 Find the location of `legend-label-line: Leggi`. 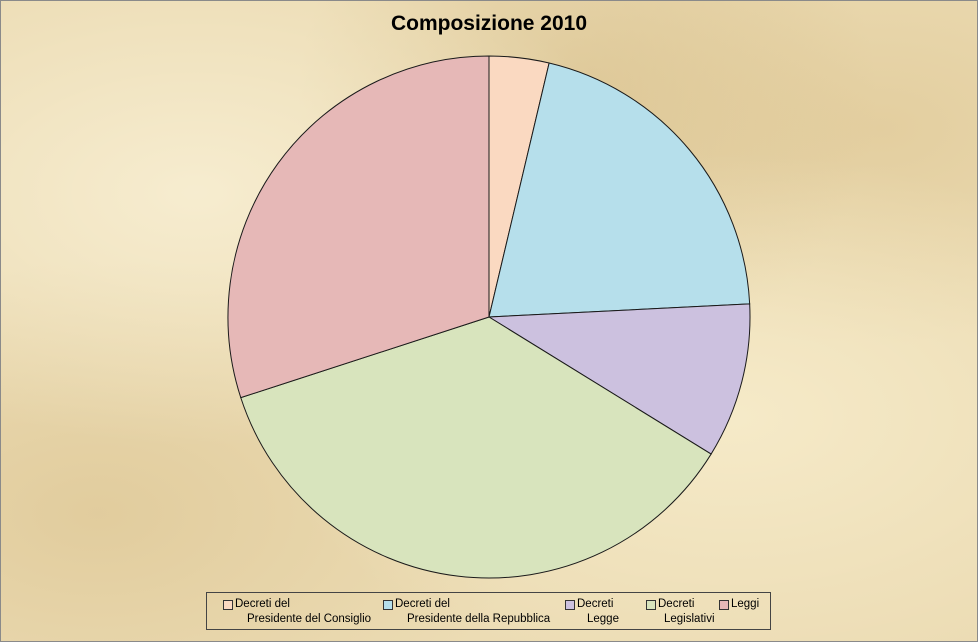

legend-label-line: Leggi is located at coordinates (745, 604).